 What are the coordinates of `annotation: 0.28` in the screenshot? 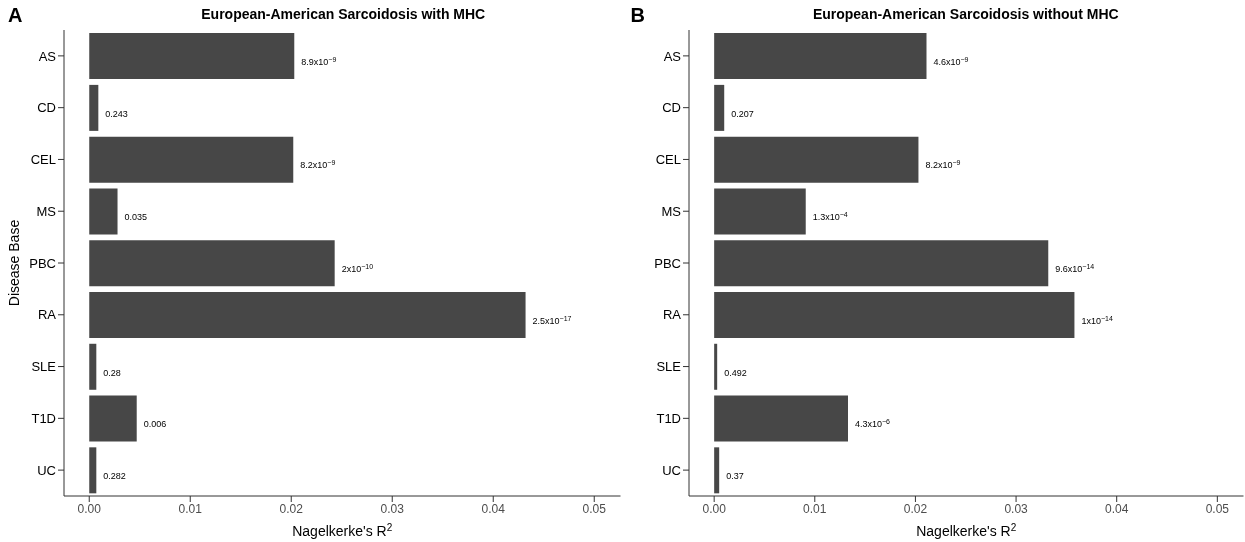 It's located at (112, 372).